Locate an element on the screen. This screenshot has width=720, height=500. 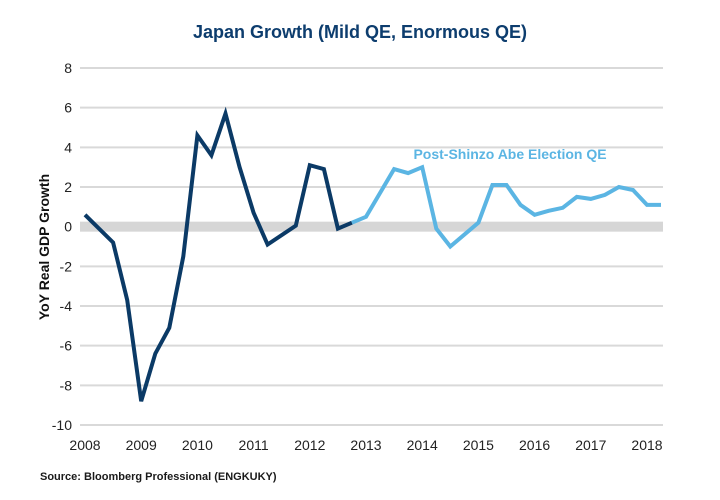
series-annotation: Post-Shinzo Abe Election QE is located at coordinates (509, 154).